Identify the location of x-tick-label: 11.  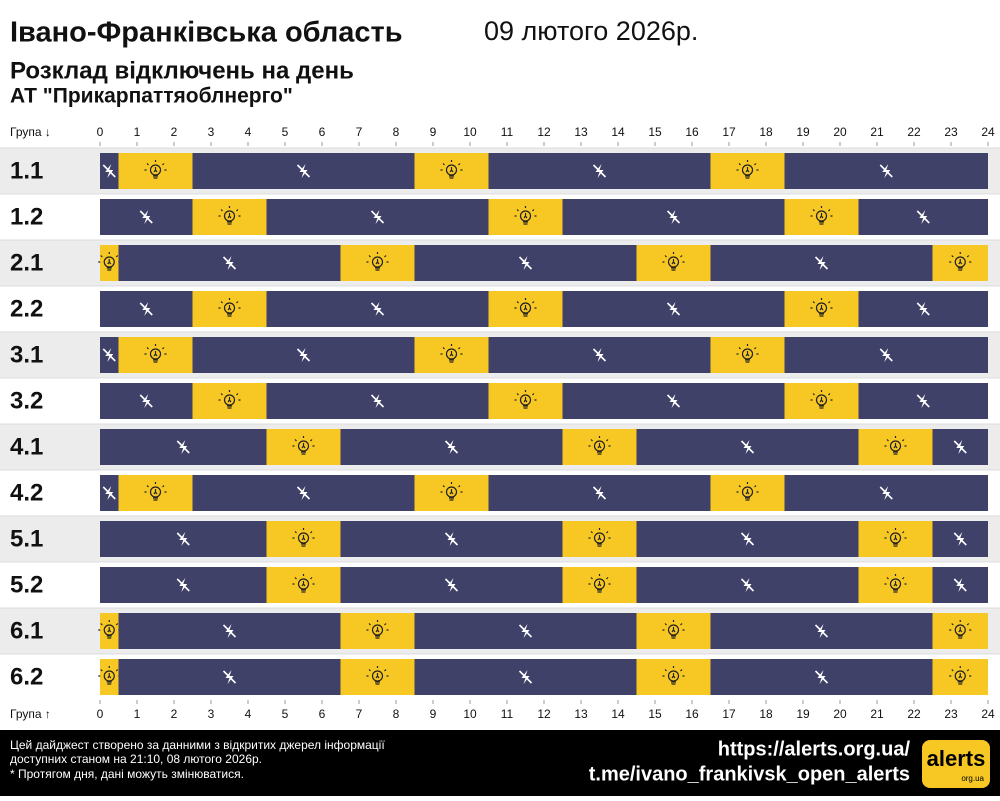
(507, 714).